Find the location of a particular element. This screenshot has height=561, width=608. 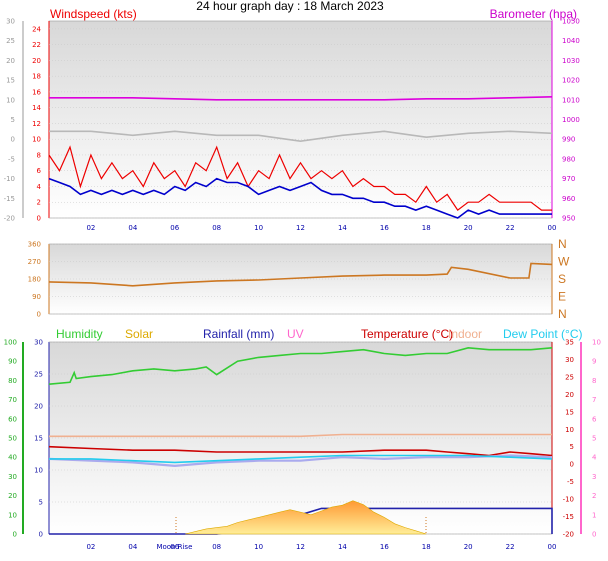

humidity-tick-label: 0 is located at coordinates (15, 535).